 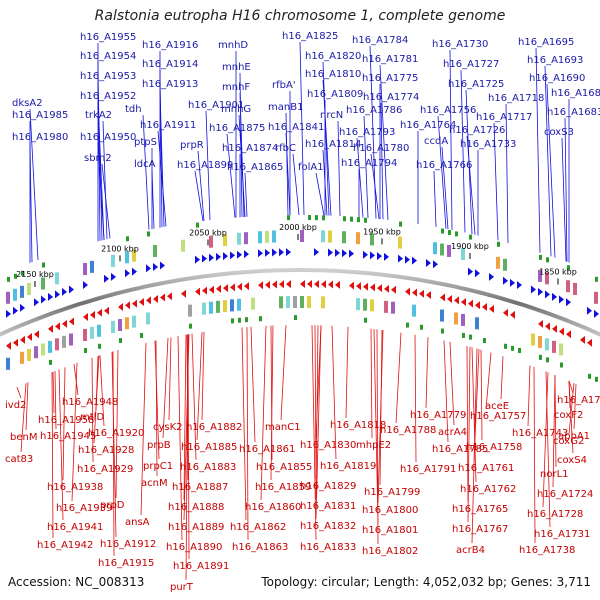 What do you see at coordinates (209, 447) in the screenshot?
I see `minus-gene-label: h16_A1885` at bounding box center [209, 447].